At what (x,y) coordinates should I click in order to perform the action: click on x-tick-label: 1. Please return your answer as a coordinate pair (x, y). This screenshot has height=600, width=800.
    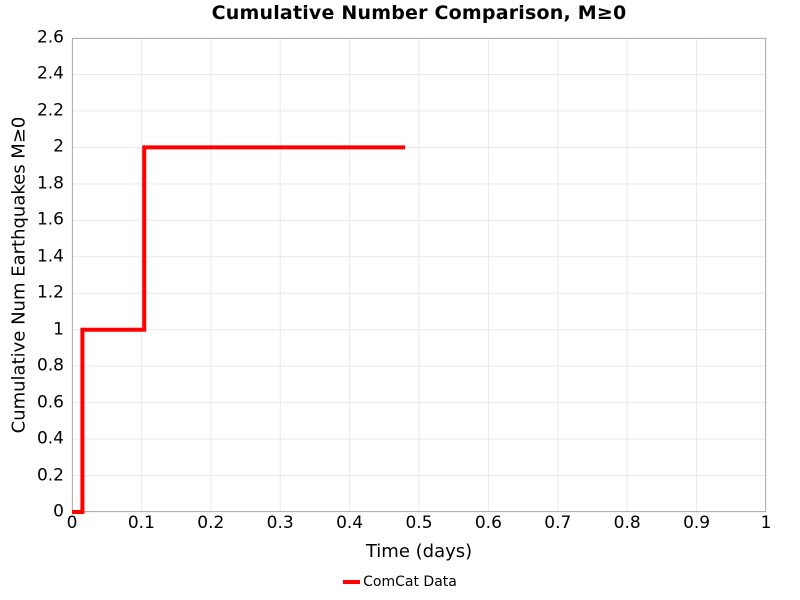
    Looking at the image, I should click on (766, 523).